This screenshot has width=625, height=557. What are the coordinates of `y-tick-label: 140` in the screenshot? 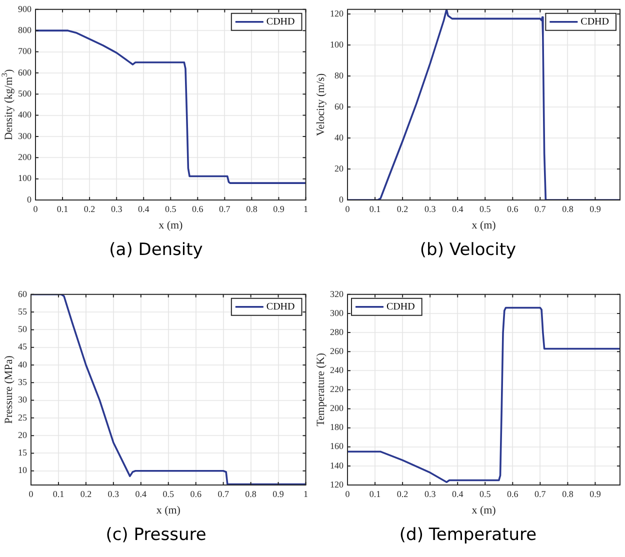 It's located at (337, 465).